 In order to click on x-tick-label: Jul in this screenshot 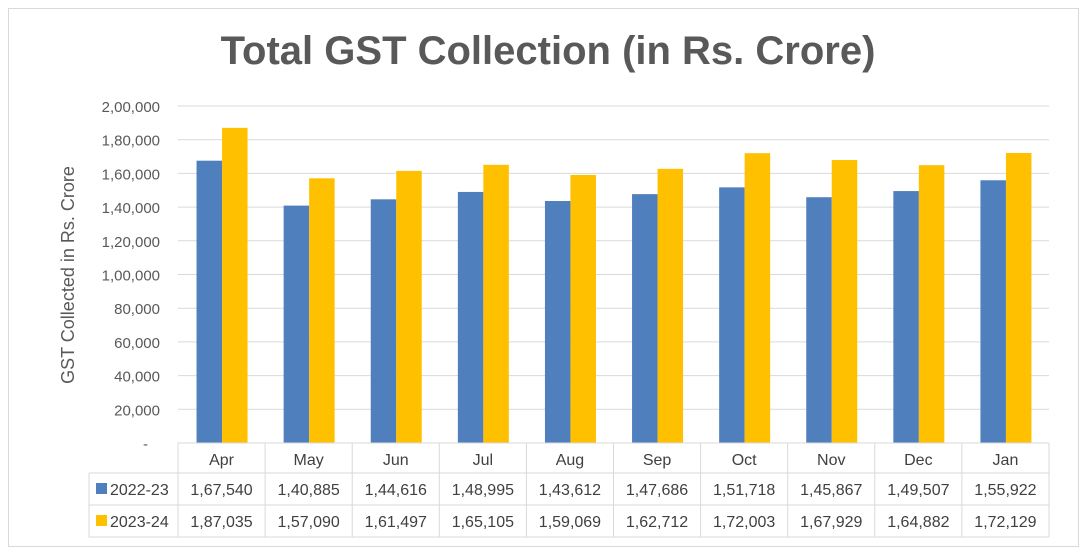, I will do `click(483, 460)`.